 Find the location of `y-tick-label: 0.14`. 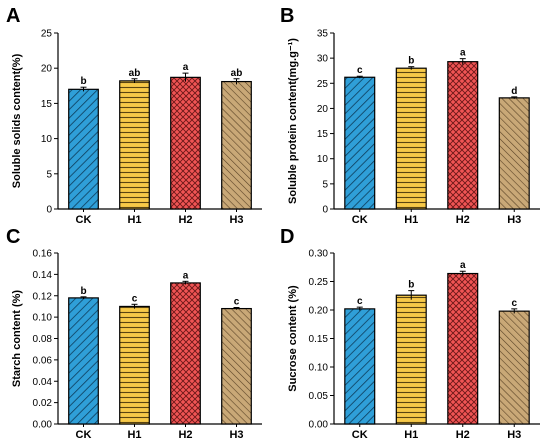

y-tick-label: 0.14 is located at coordinates (43, 275).